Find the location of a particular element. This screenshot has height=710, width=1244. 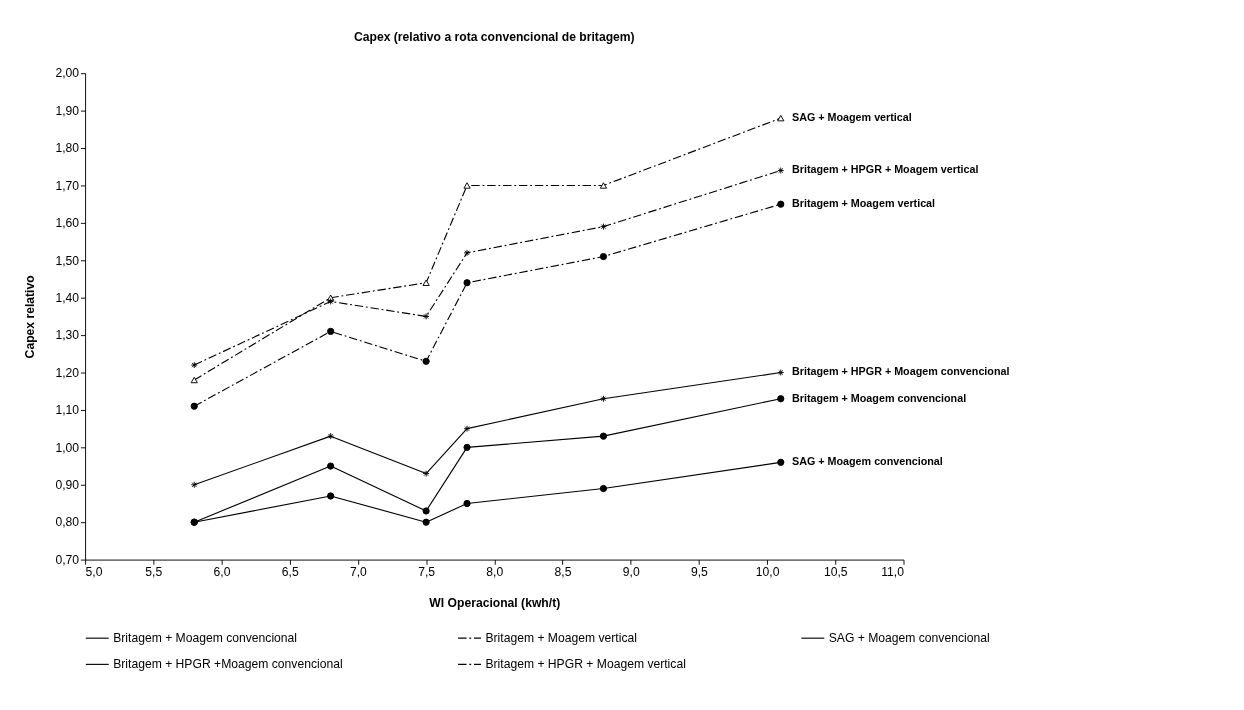

x-tick-label: 11,0 is located at coordinates (893, 571).